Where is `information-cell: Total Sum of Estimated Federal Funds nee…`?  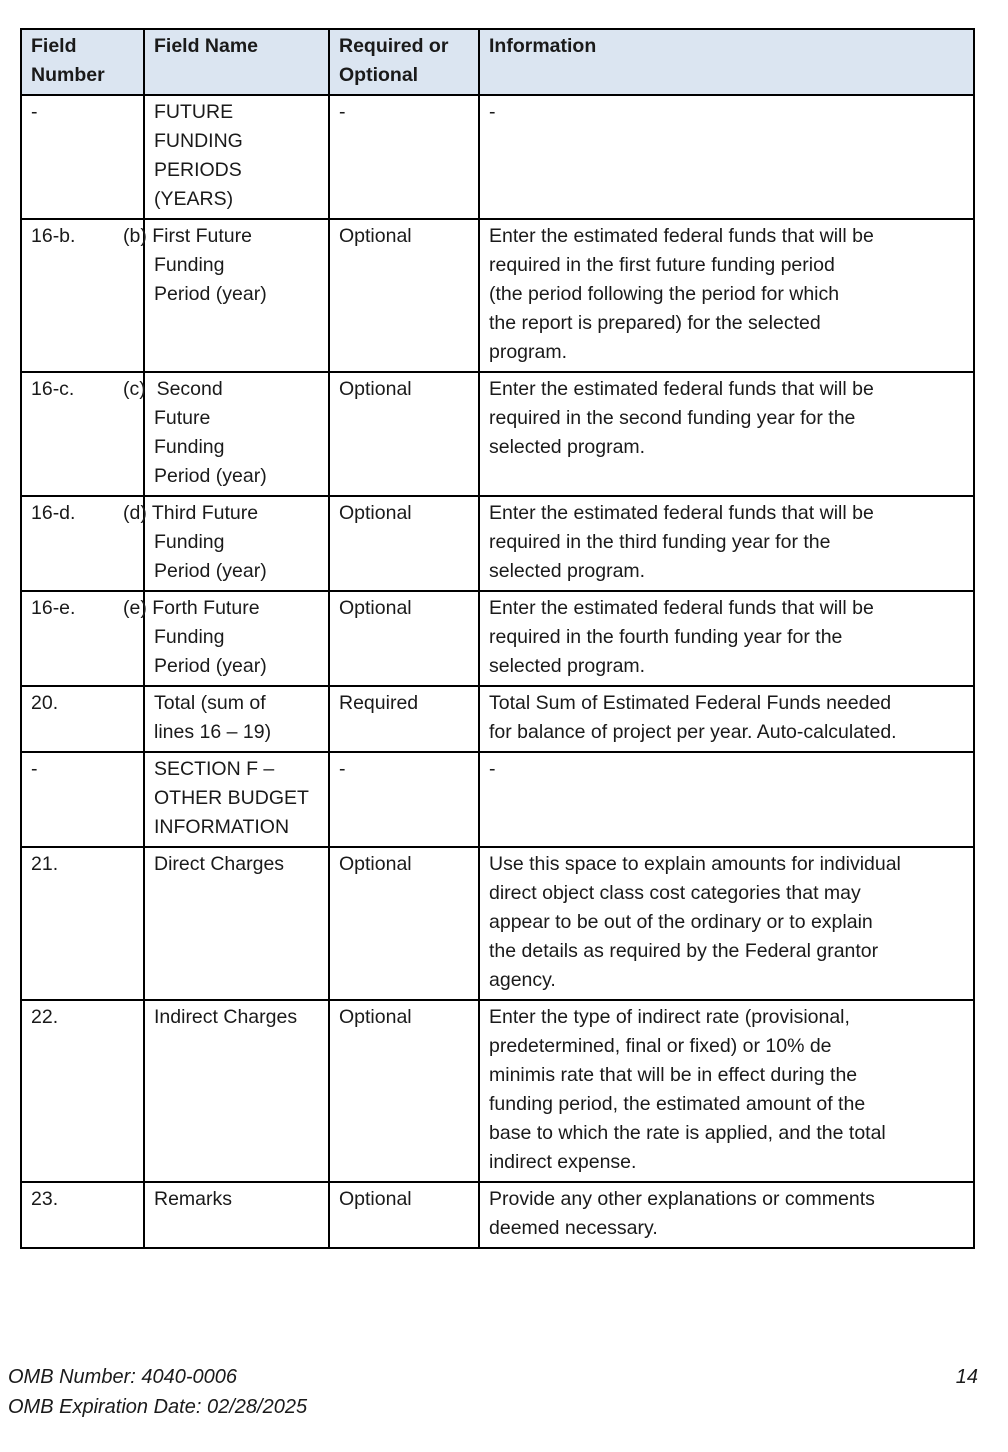
information-cell: Total Sum of Estimated Federal Funds nee… is located at coordinates (726, 719).